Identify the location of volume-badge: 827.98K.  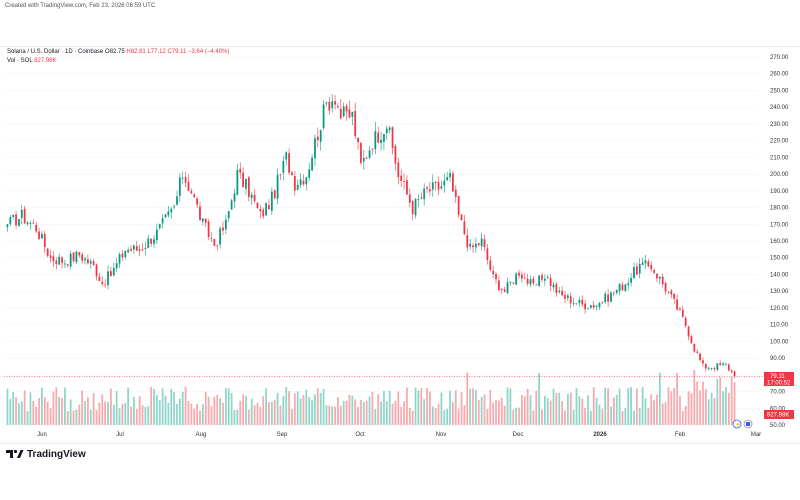
(779, 414).